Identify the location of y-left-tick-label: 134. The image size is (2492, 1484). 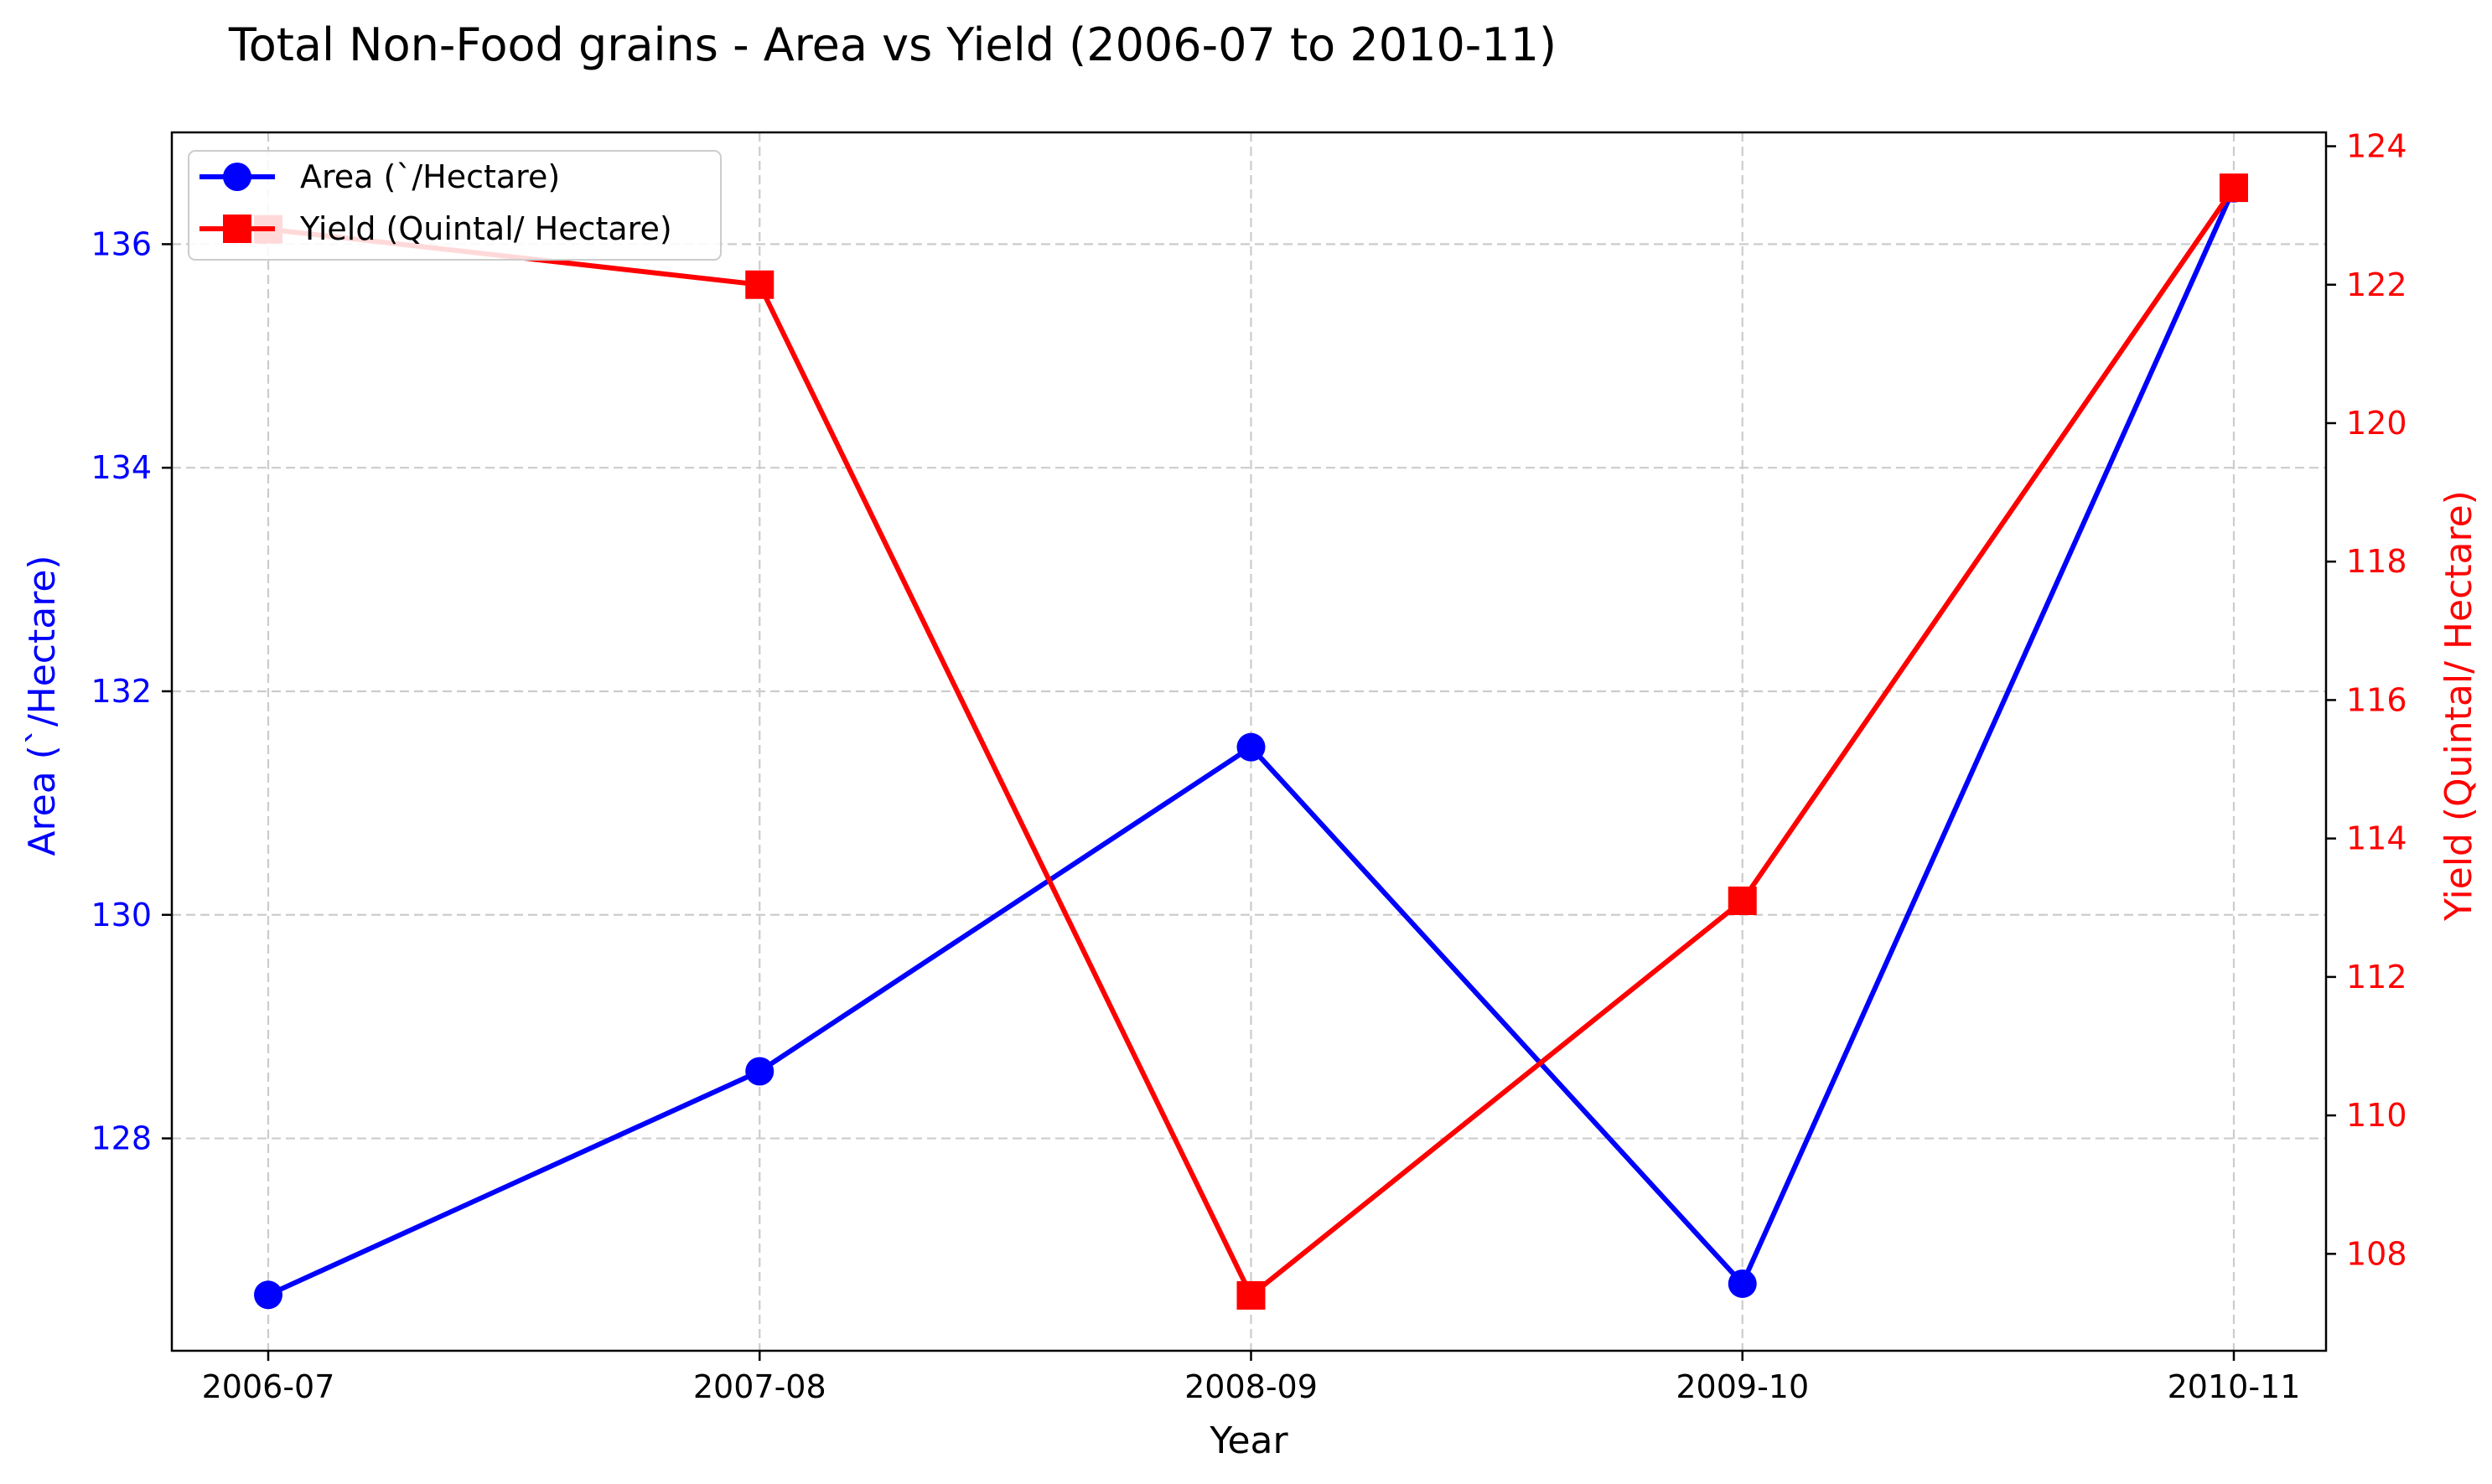
(121, 468).